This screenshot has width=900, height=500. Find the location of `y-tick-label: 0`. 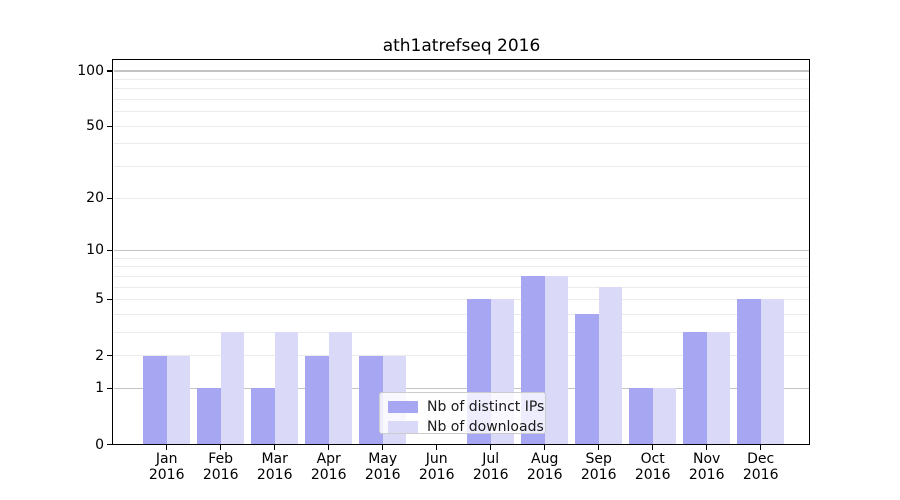

y-tick-label: 0 is located at coordinates (99, 444).